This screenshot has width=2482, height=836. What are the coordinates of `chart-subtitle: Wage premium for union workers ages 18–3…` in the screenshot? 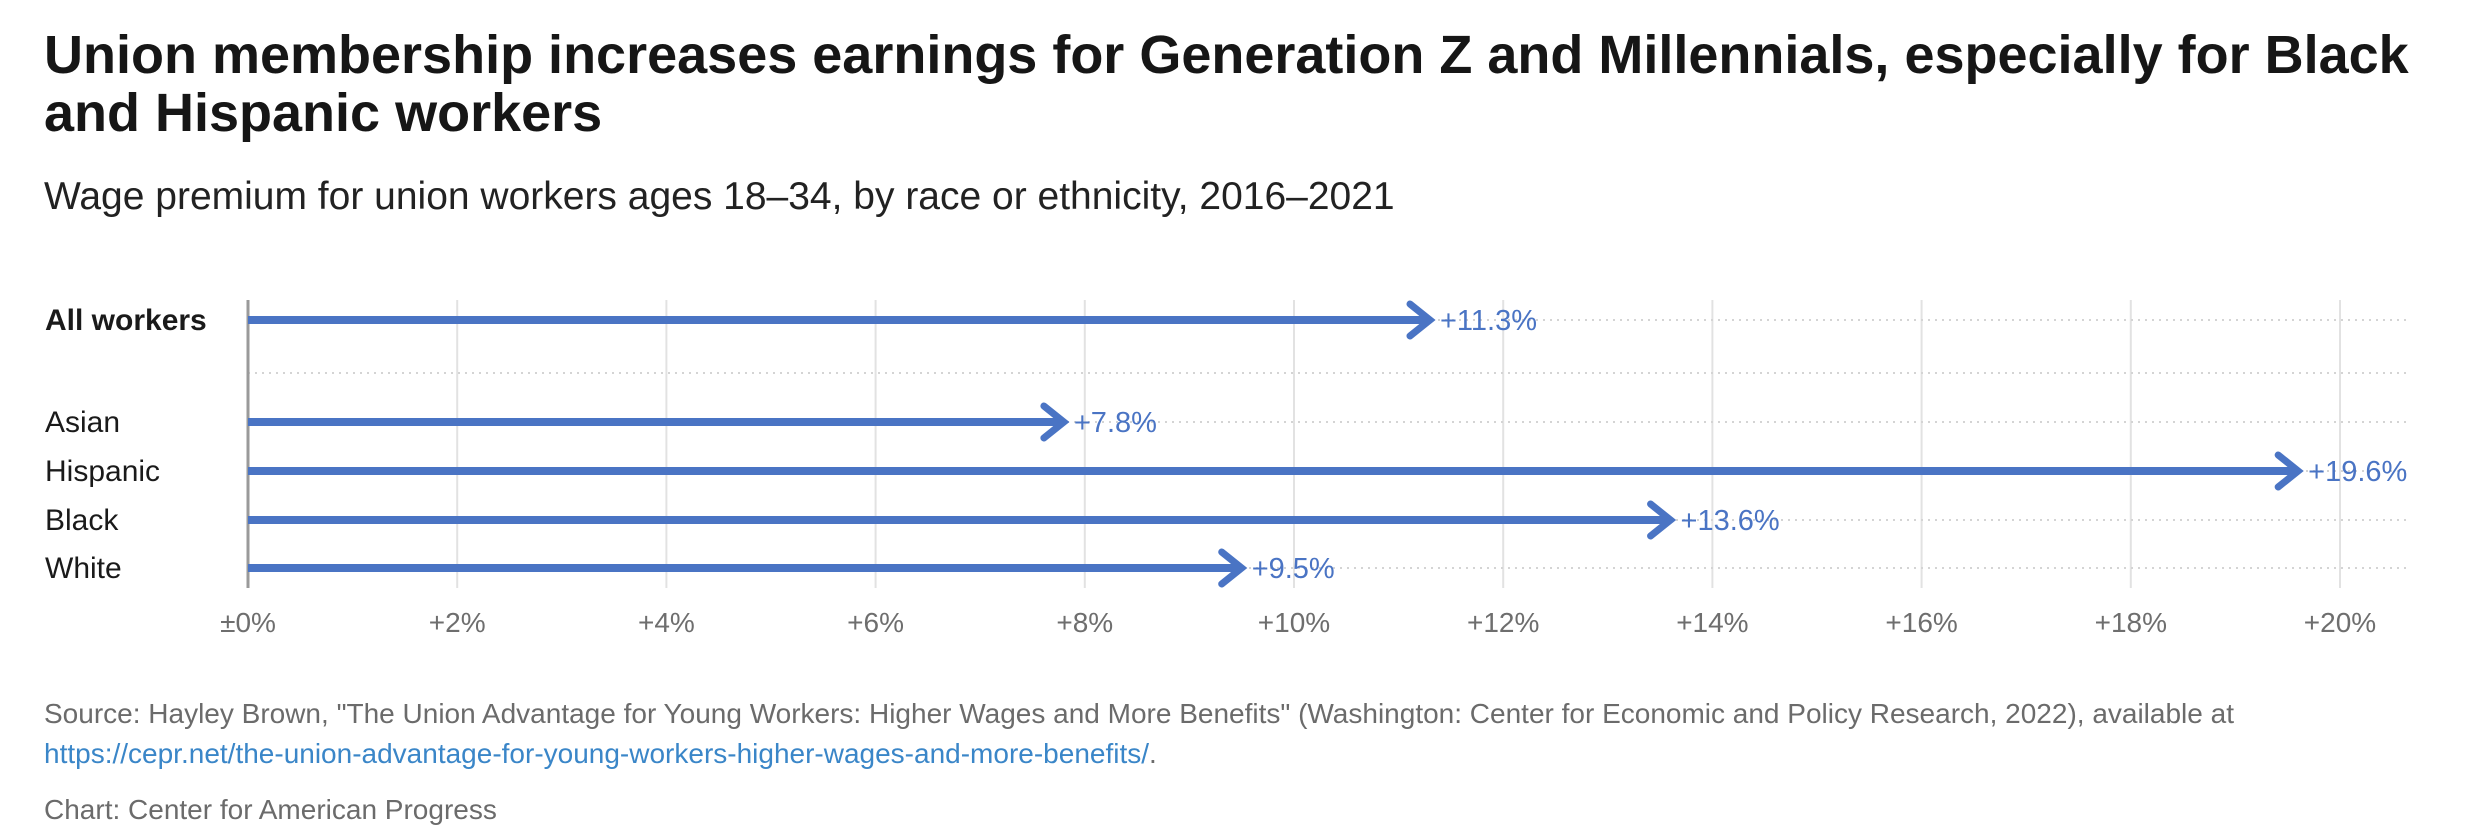 It's located at (719, 196).